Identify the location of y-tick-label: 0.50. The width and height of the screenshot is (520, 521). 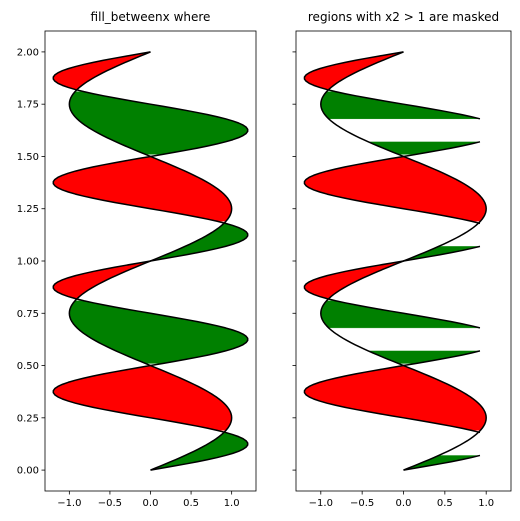
(28, 366).